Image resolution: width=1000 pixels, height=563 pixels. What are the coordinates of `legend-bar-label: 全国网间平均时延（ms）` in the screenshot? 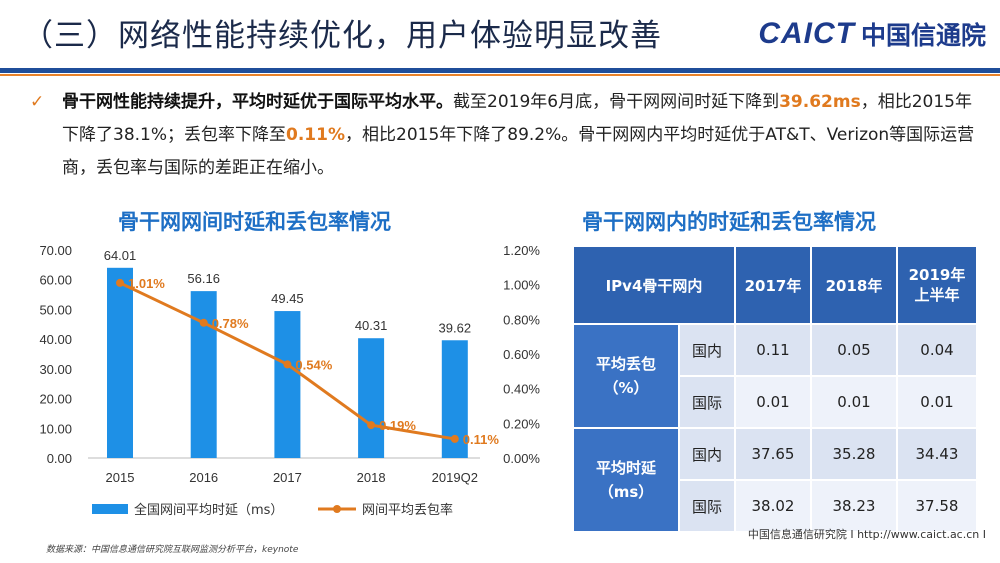 It's located at (208, 510).